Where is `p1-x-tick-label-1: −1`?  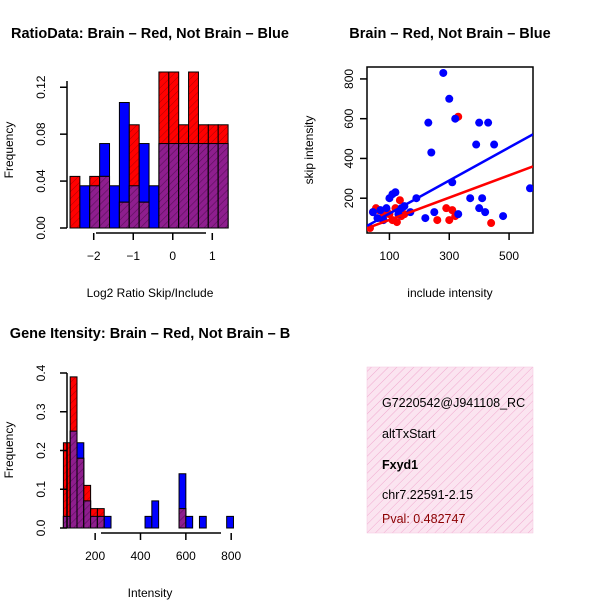 p1-x-tick-label-1: −1 is located at coordinates (133, 256).